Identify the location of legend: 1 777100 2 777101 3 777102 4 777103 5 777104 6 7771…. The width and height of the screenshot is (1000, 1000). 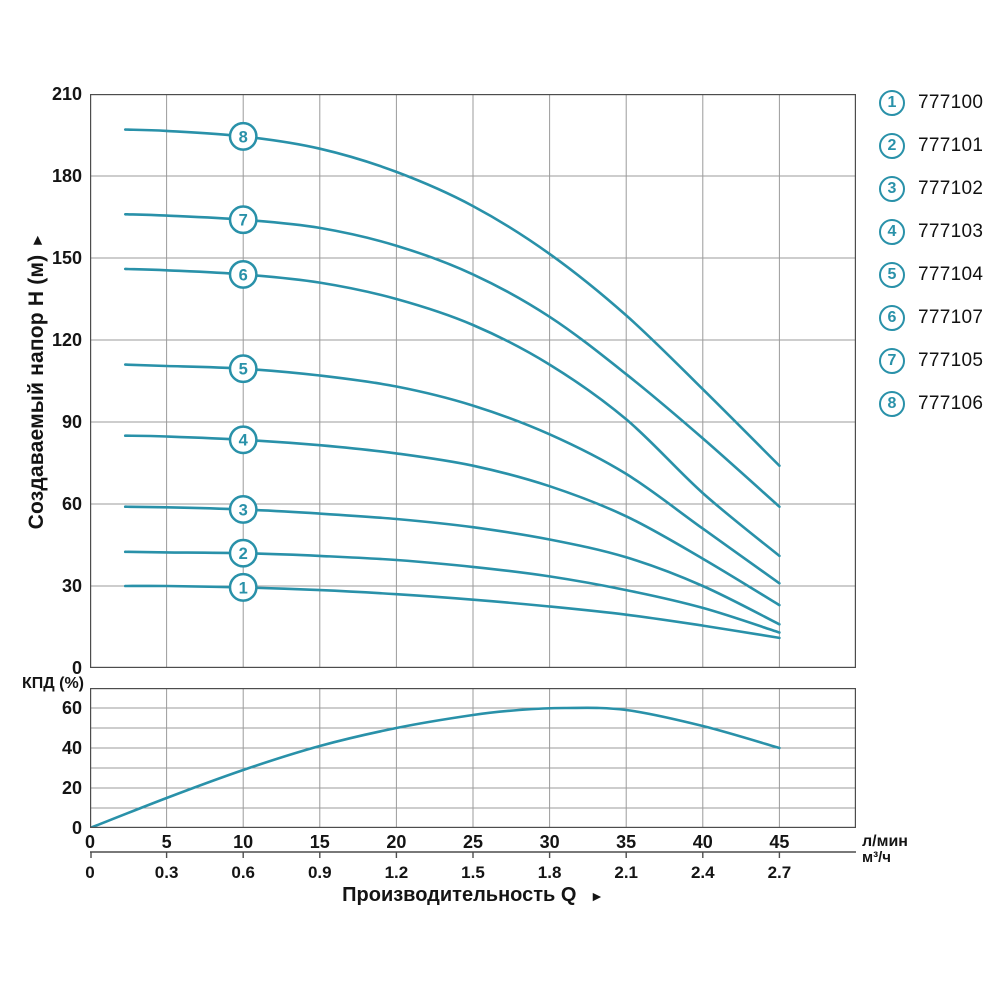
(931, 253).